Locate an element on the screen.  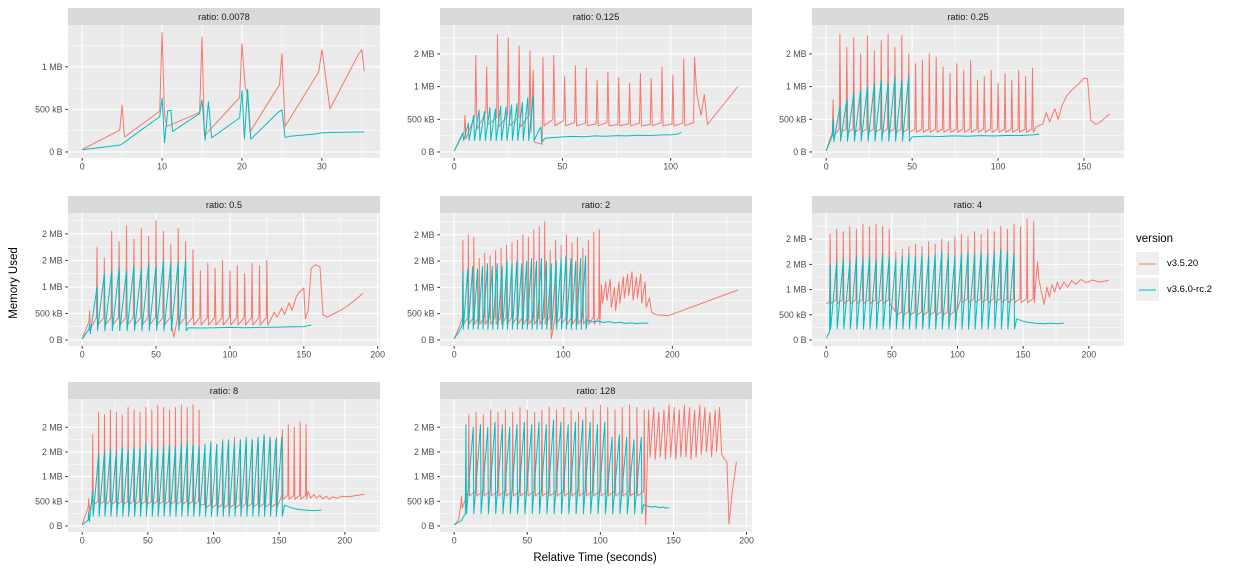
facet-strip-label: ratio: 4 is located at coordinates (968, 205).